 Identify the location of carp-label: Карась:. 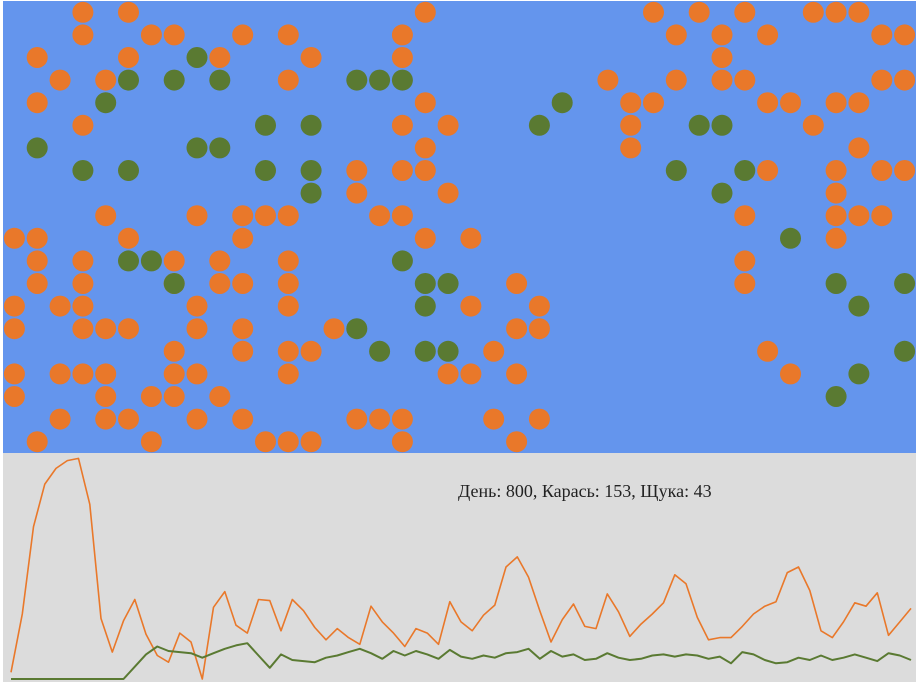
(570, 491).